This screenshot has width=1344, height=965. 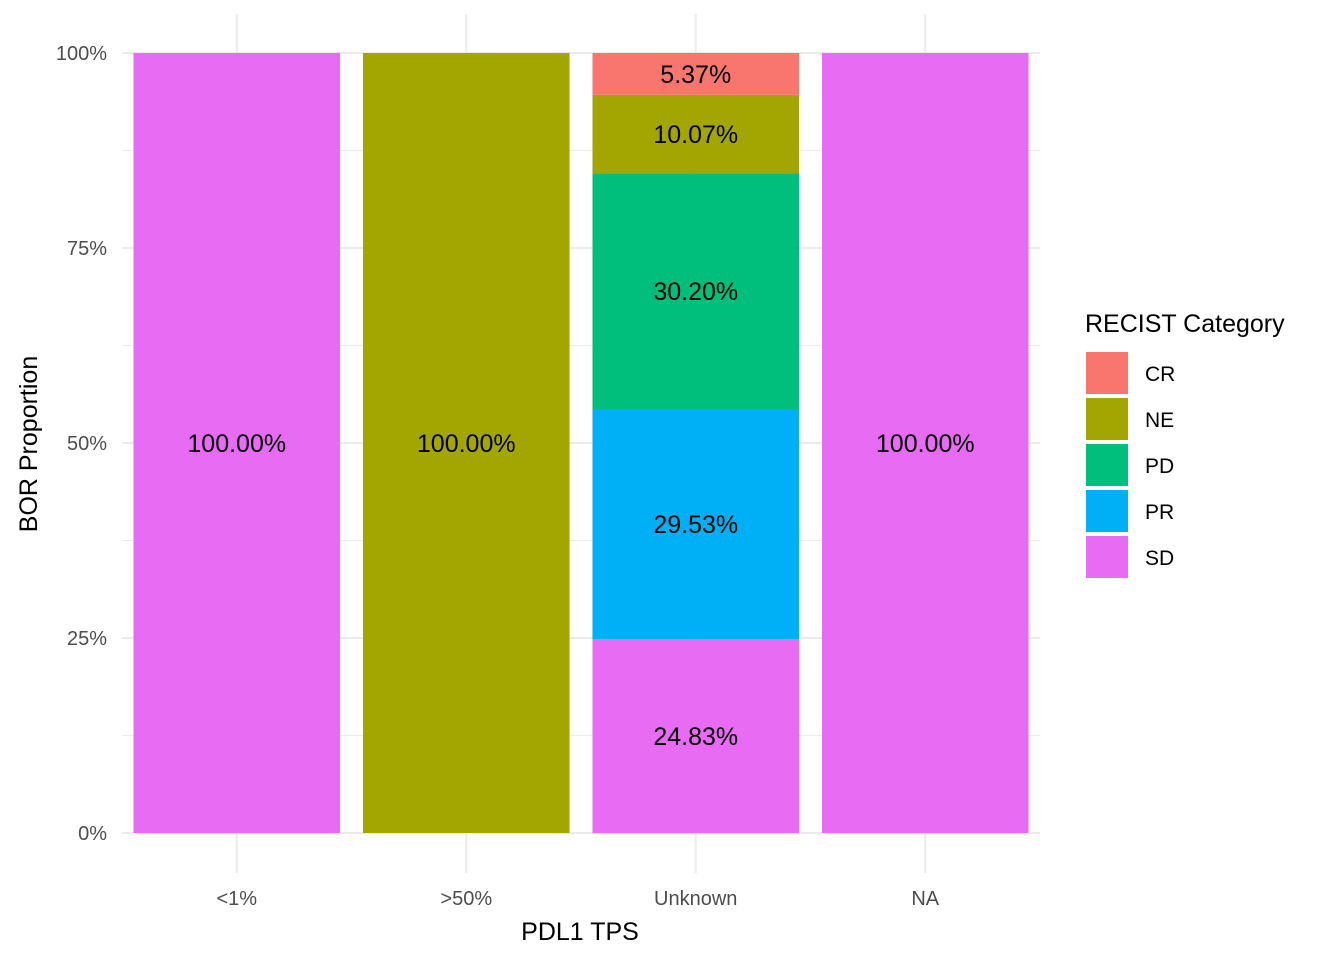 I want to click on legend-label: PR, so click(x=1159, y=512).